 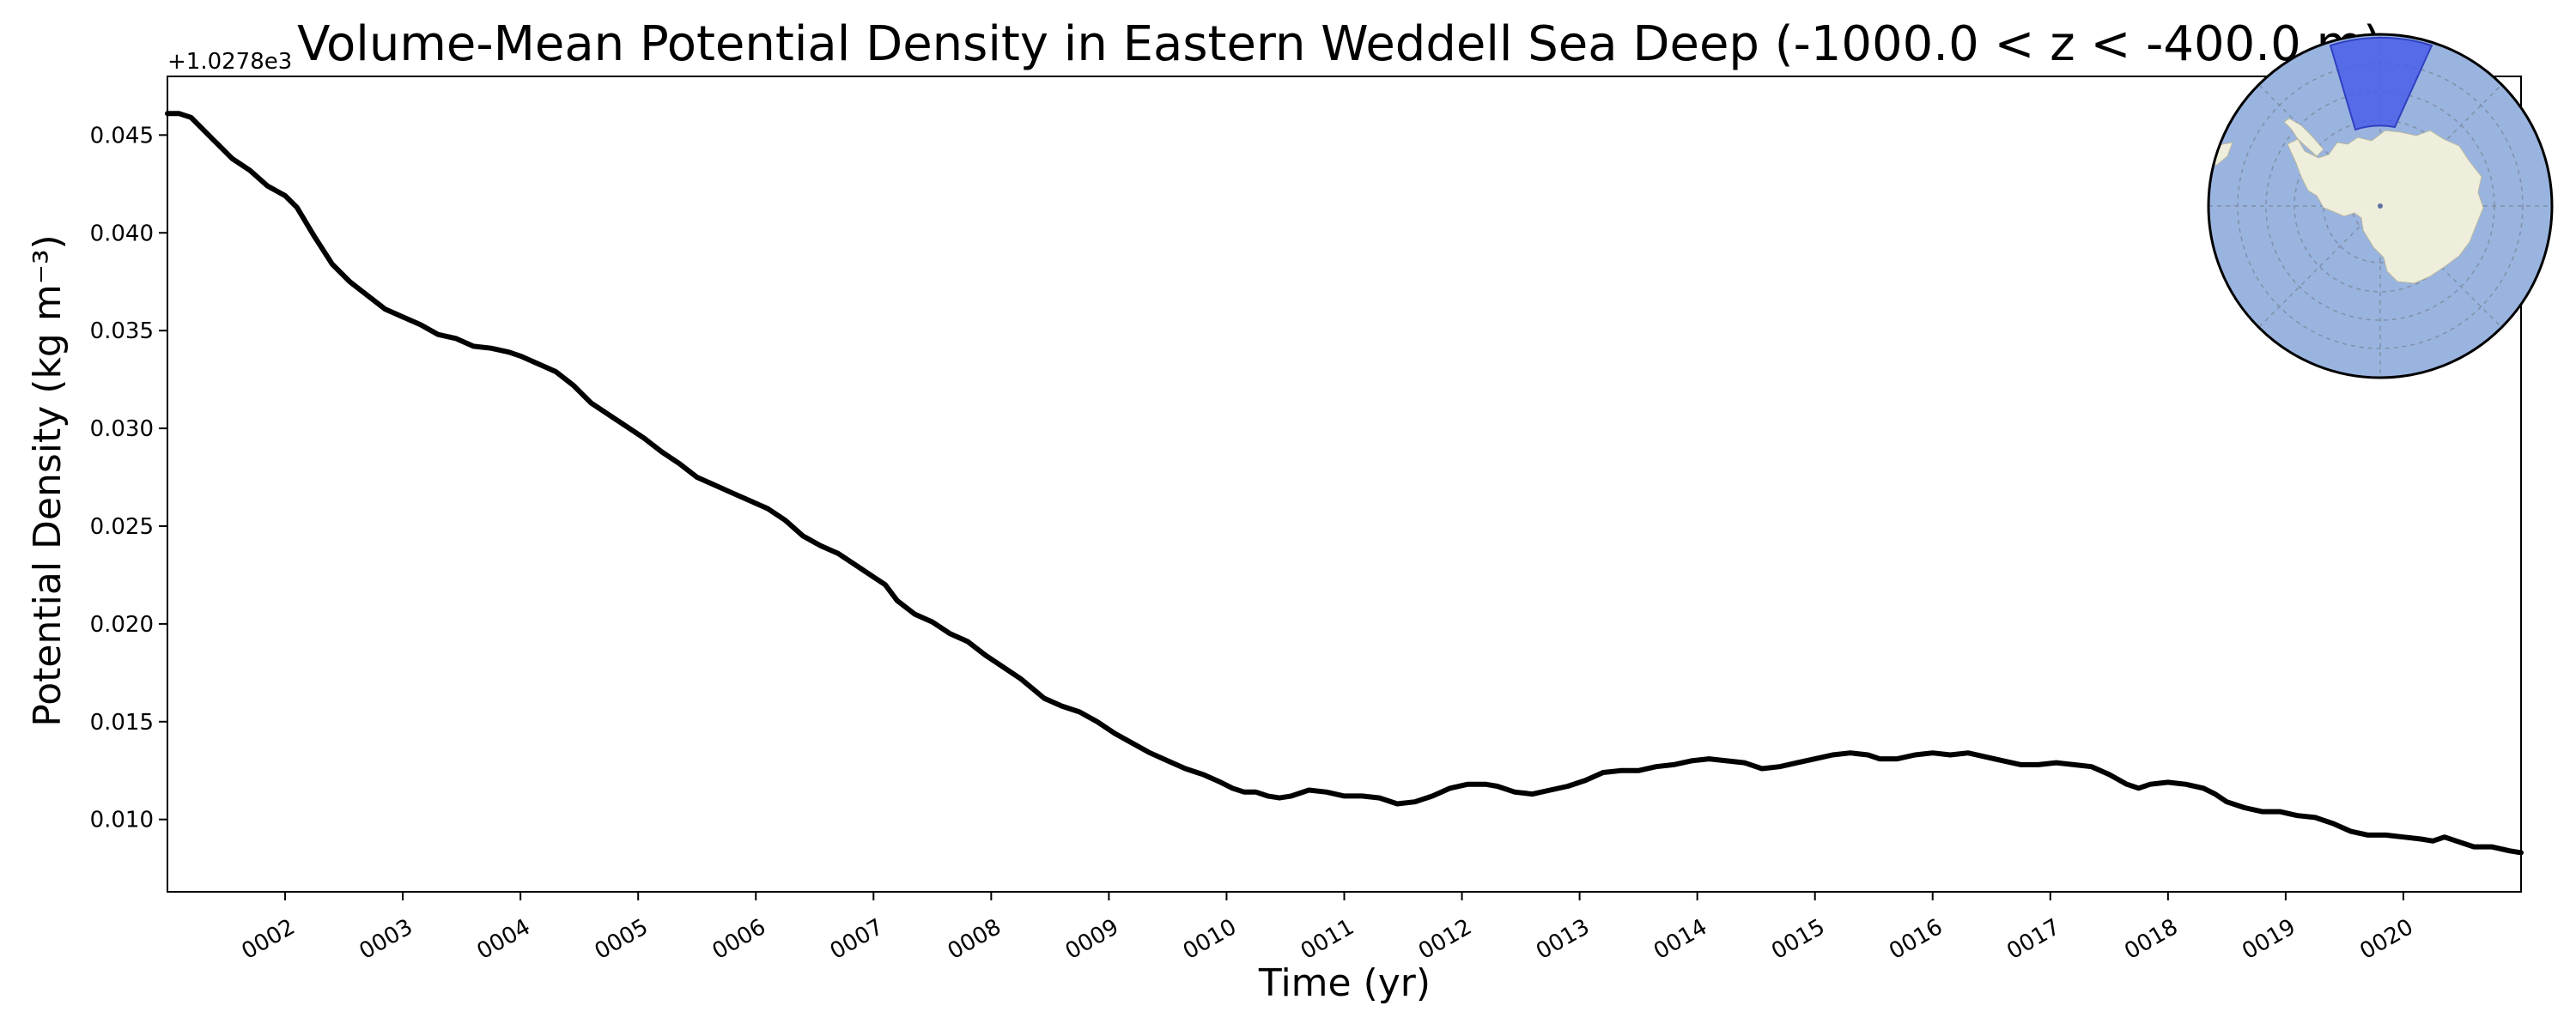 I want to click on y-offset-label: +1.0278e3, so click(x=229, y=62).